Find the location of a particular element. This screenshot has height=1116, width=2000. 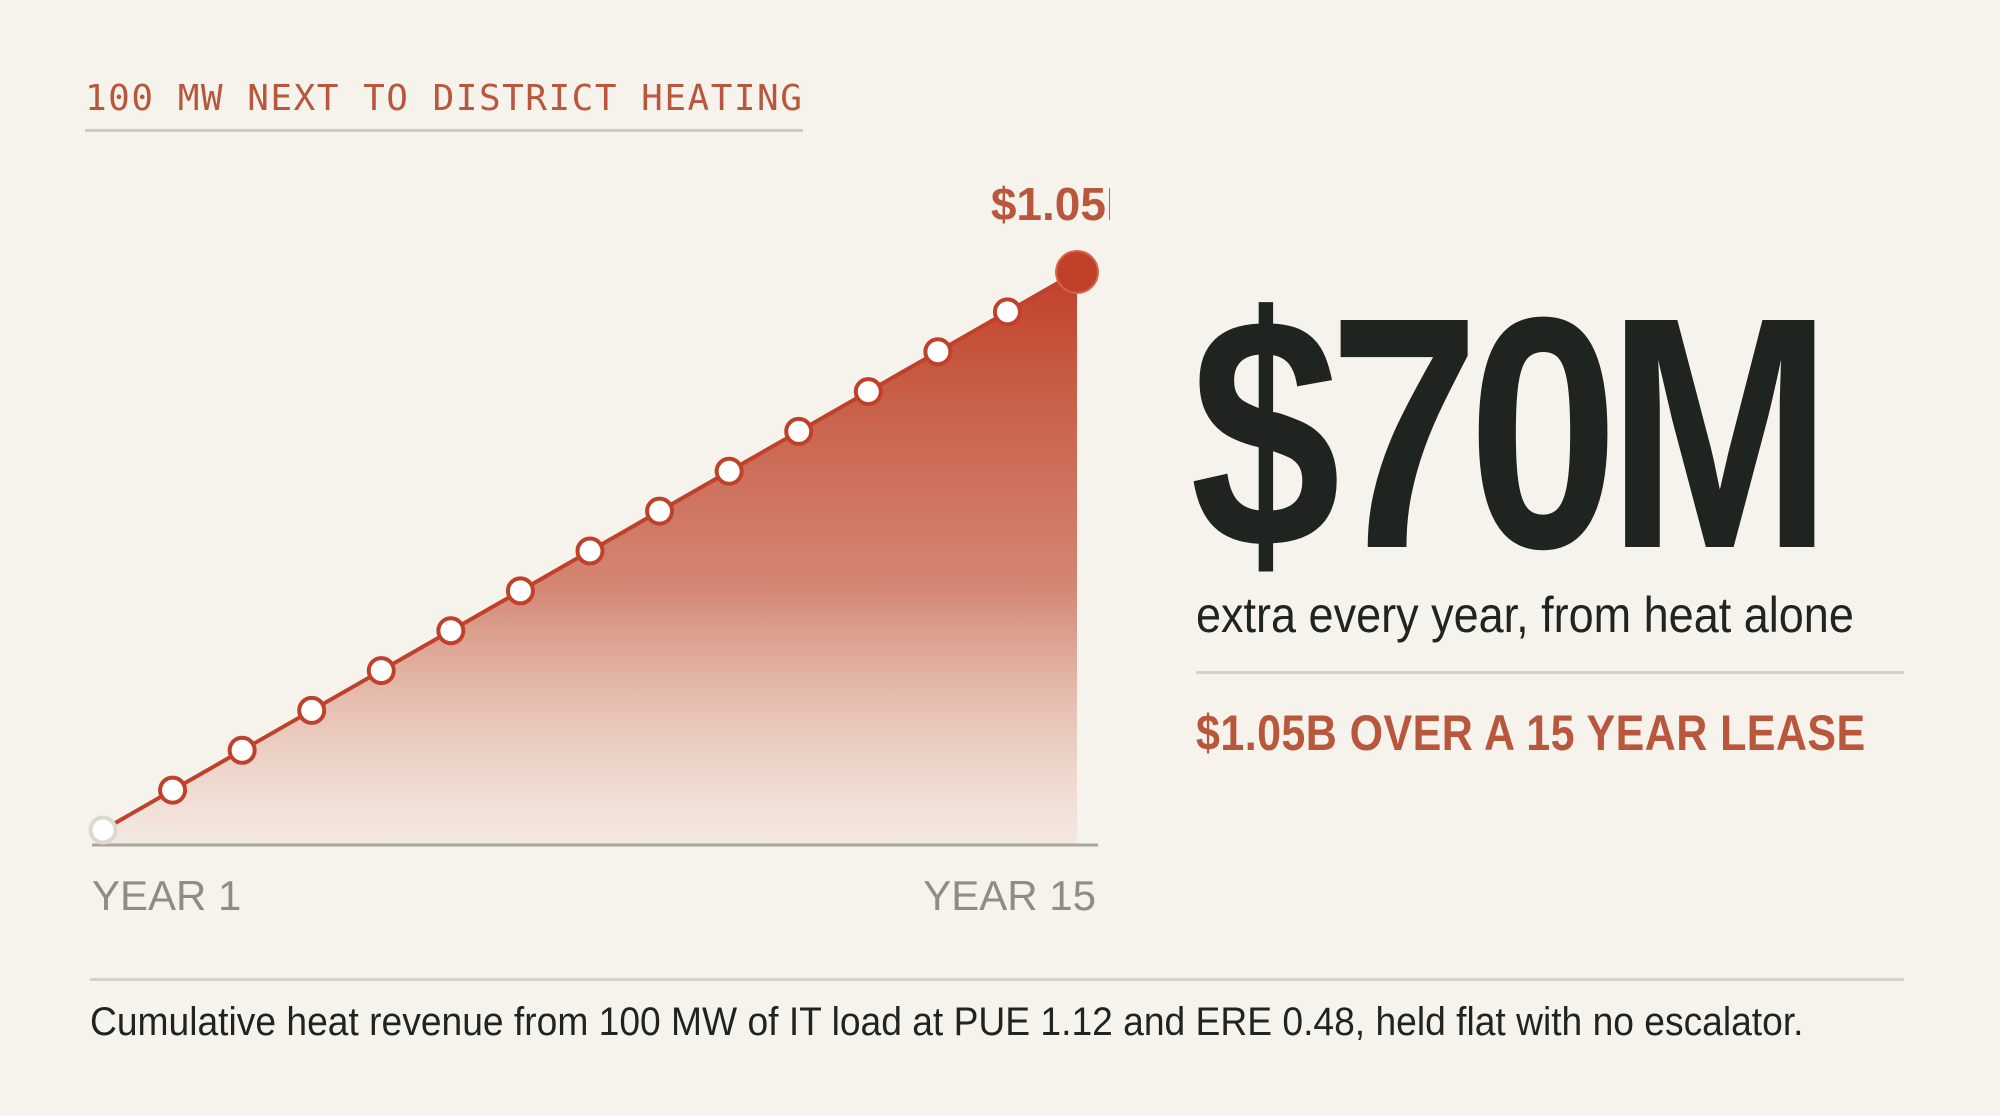

chart-kicker: 100 MW NEXT TO DISTRICT HEATING is located at coordinates (444, 105).